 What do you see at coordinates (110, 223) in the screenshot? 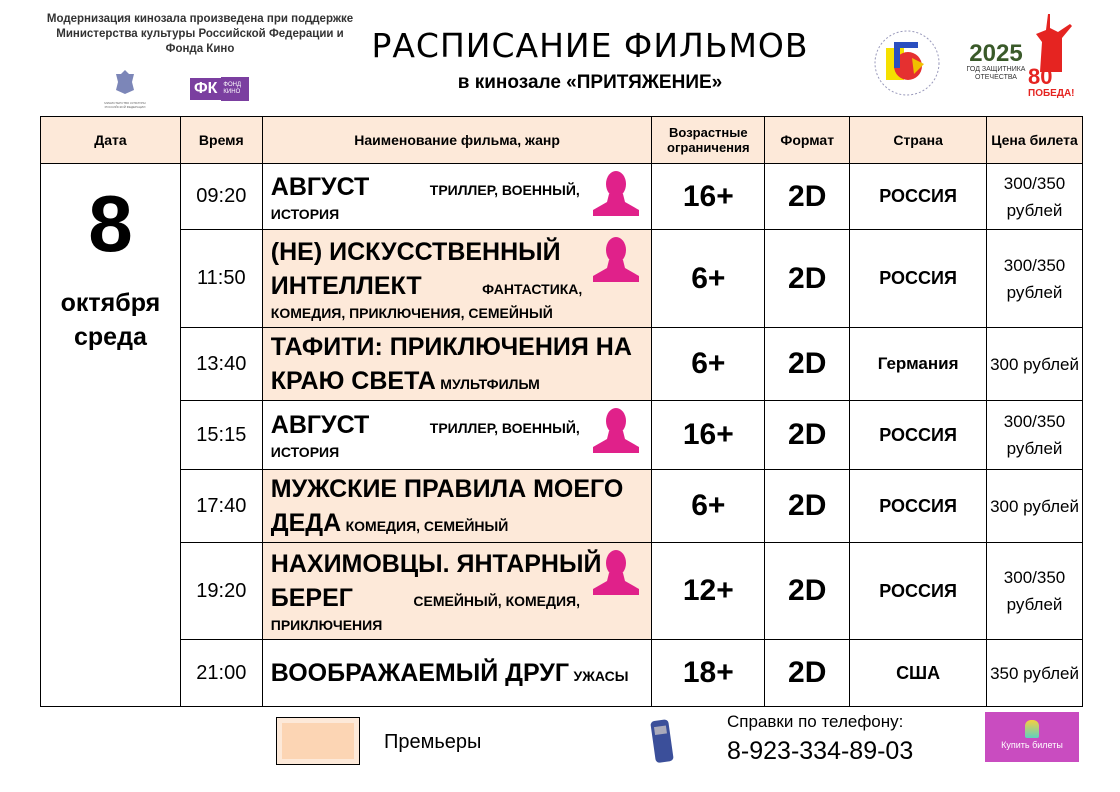
I see `date-day: 8` at bounding box center [110, 223].